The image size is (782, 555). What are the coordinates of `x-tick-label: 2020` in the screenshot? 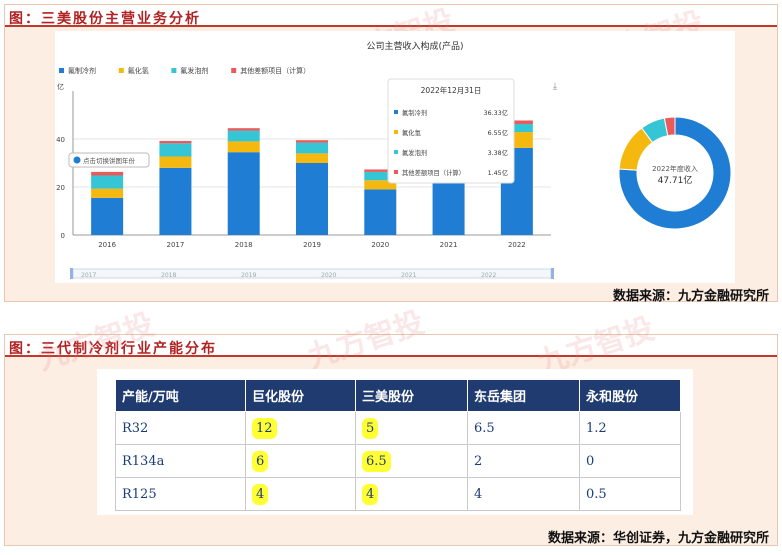 It's located at (380, 245).